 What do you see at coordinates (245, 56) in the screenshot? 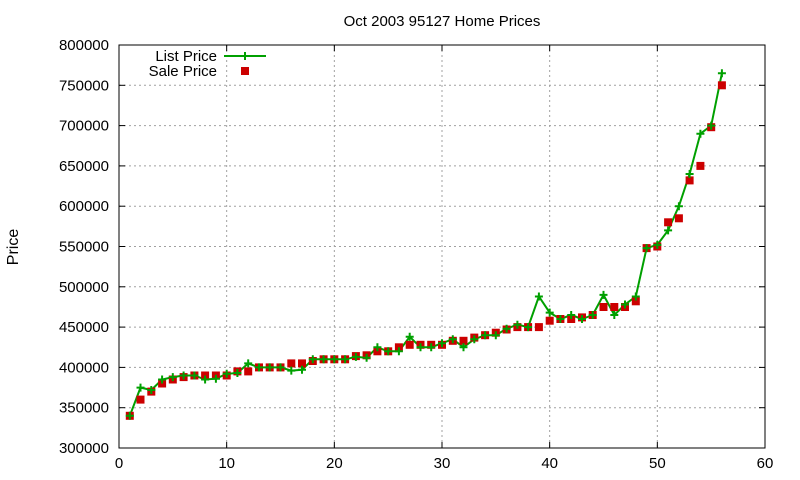
I see `legend-marker-list-price` at bounding box center [245, 56].